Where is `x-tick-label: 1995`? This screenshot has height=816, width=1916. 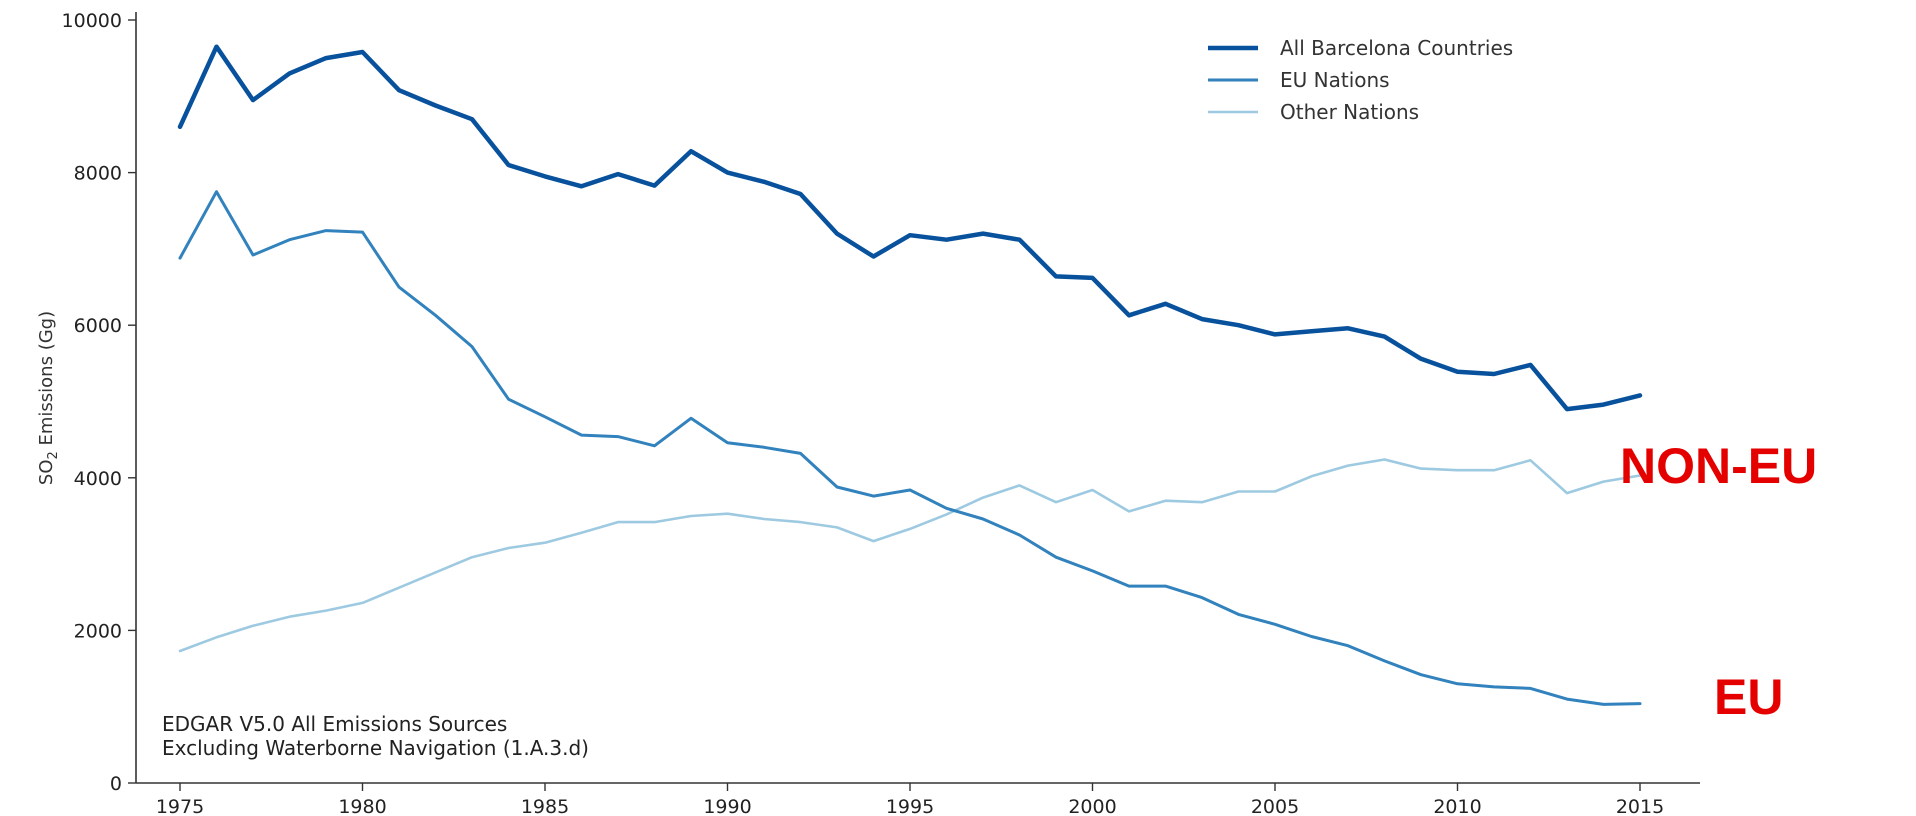
x-tick-label: 1995 is located at coordinates (910, 806).